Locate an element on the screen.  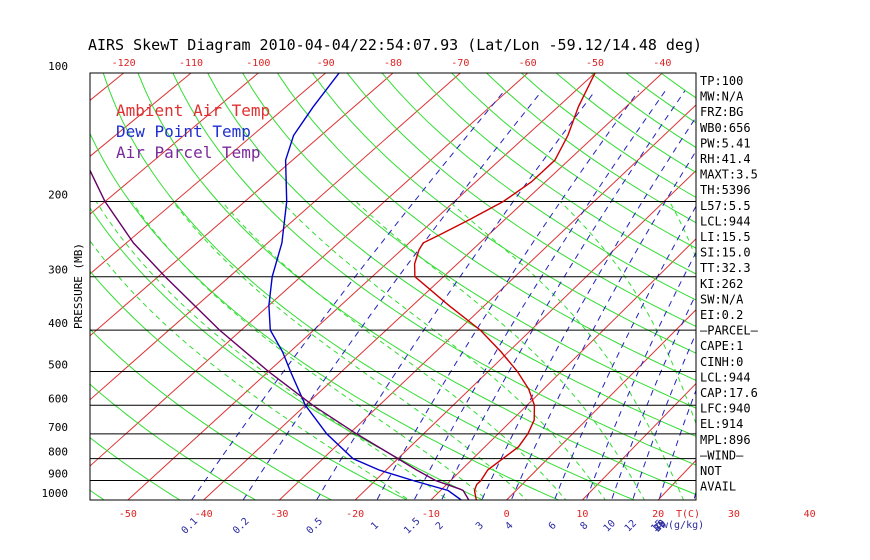
top-temp-tick-label: -50 is located at coordinates (595, 63).